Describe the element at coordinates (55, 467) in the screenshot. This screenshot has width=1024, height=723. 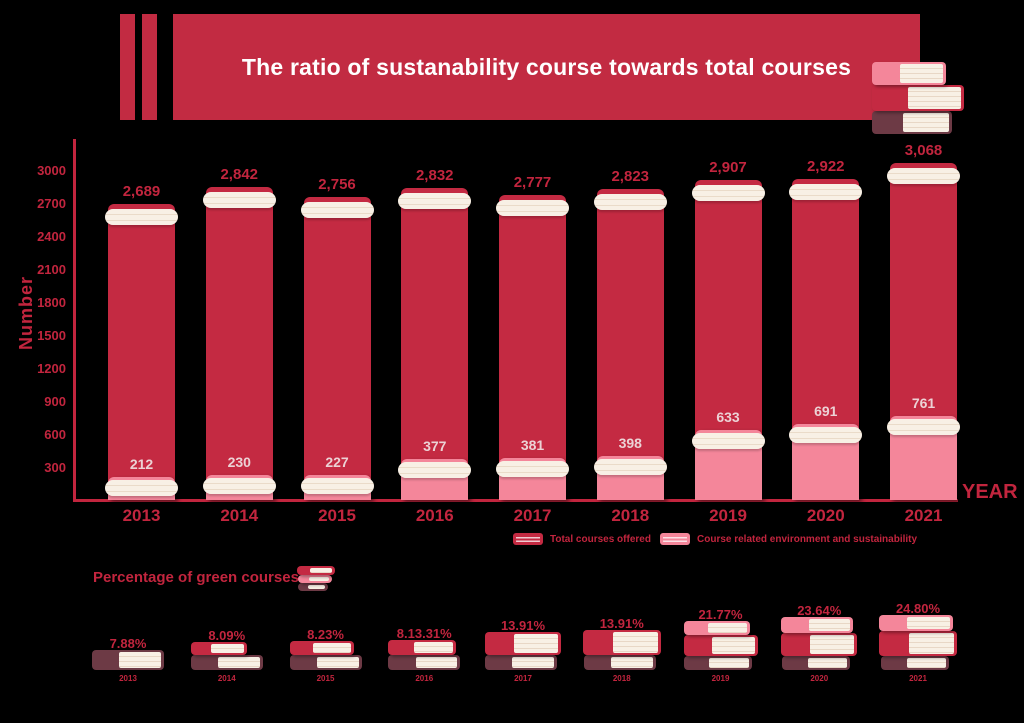
I see `y-tick-label: 300` at that location.